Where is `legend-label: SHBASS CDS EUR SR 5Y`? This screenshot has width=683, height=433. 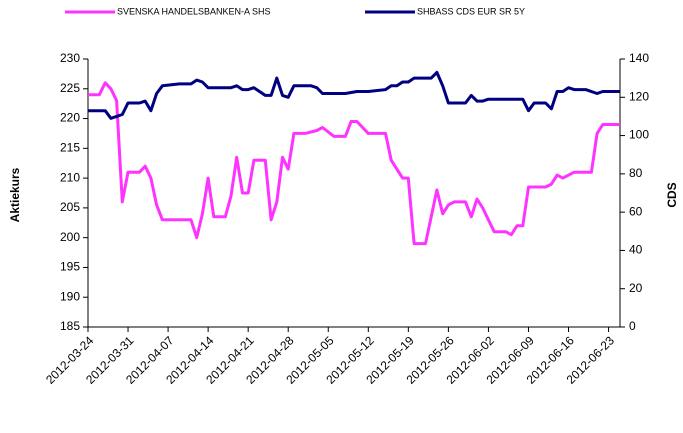
legend-label: SHBASS CDS EUR SR 5Y is located at coordinates (471, 11).